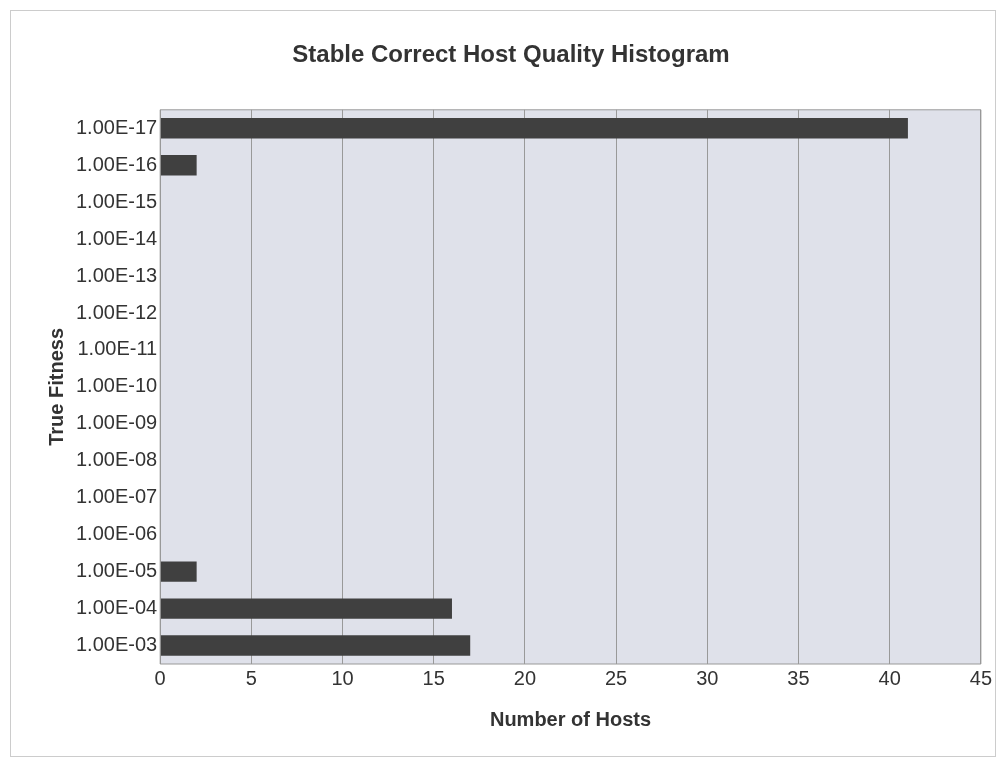 Image resolution: width=1004 pixels, height=765 pixels. What do you see at coordinates (117, 163) in the screenshot?
I see `y-tick-label: 1.00E-16` at bounding box center [117, 163].